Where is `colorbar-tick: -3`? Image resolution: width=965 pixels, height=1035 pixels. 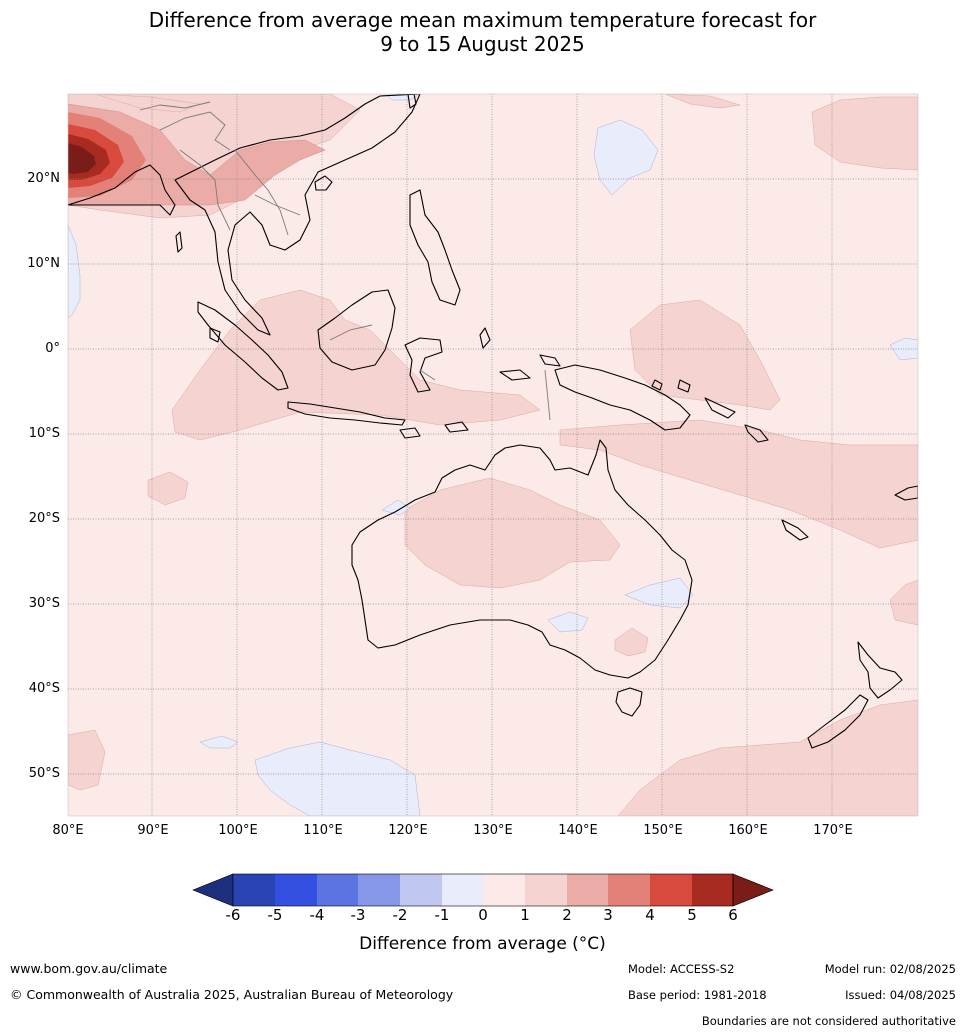
colorbar-tick: -3 is located at coordinates (358, 915).